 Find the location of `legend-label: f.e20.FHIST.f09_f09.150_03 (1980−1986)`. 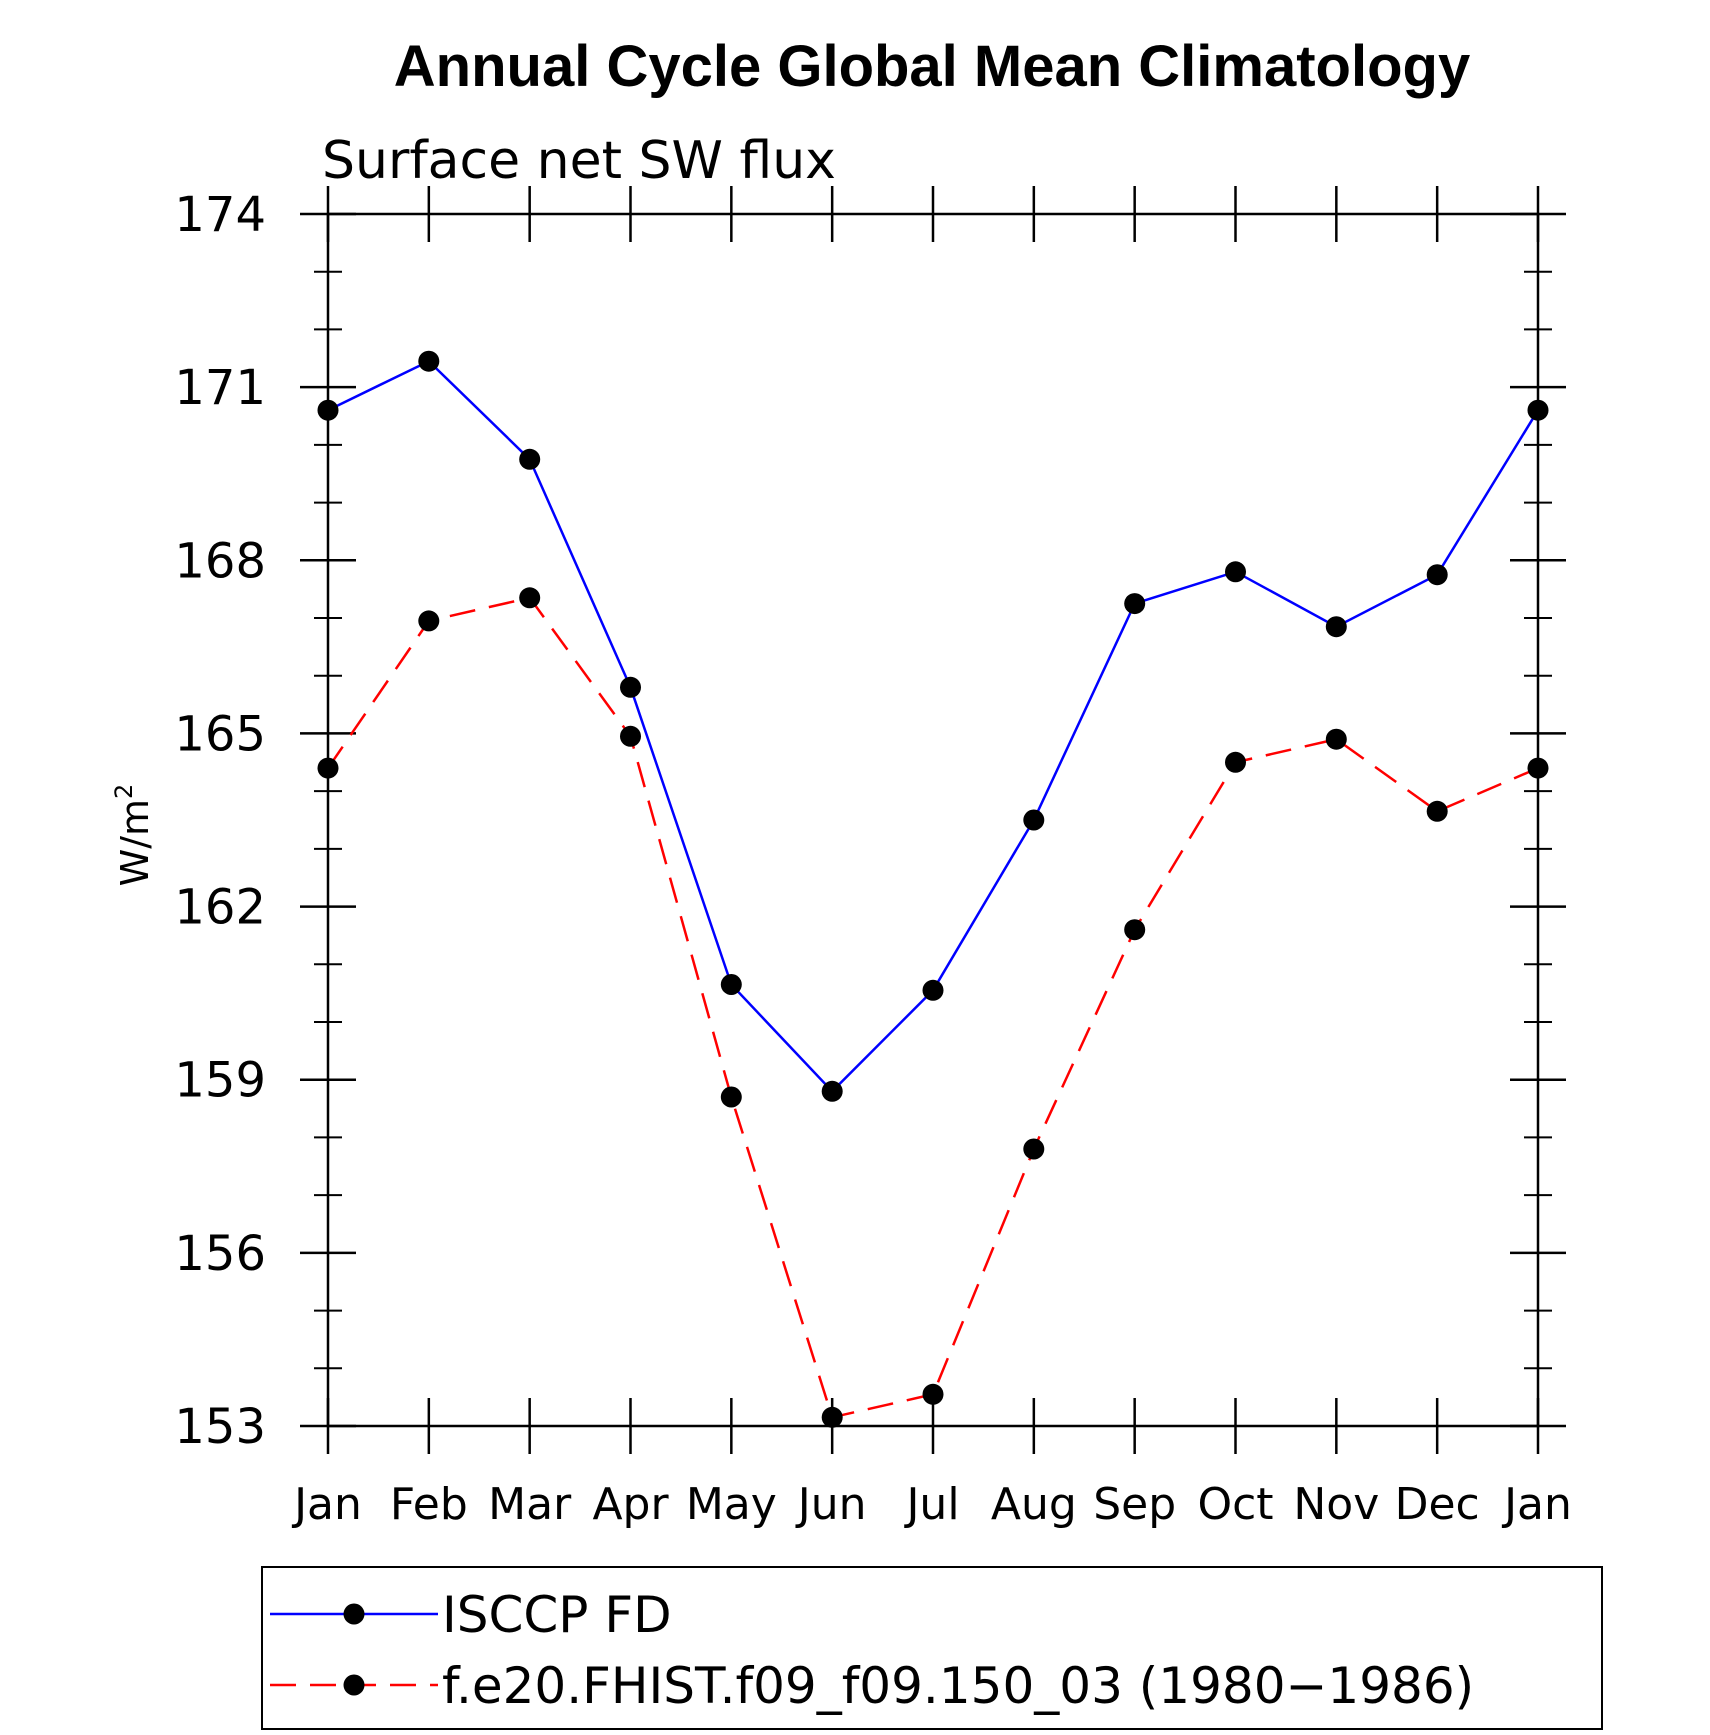

legend-label: f.e20.FHIST.f09_f09.150_03 (1980−1986) is located at coordinates (958, 1686).